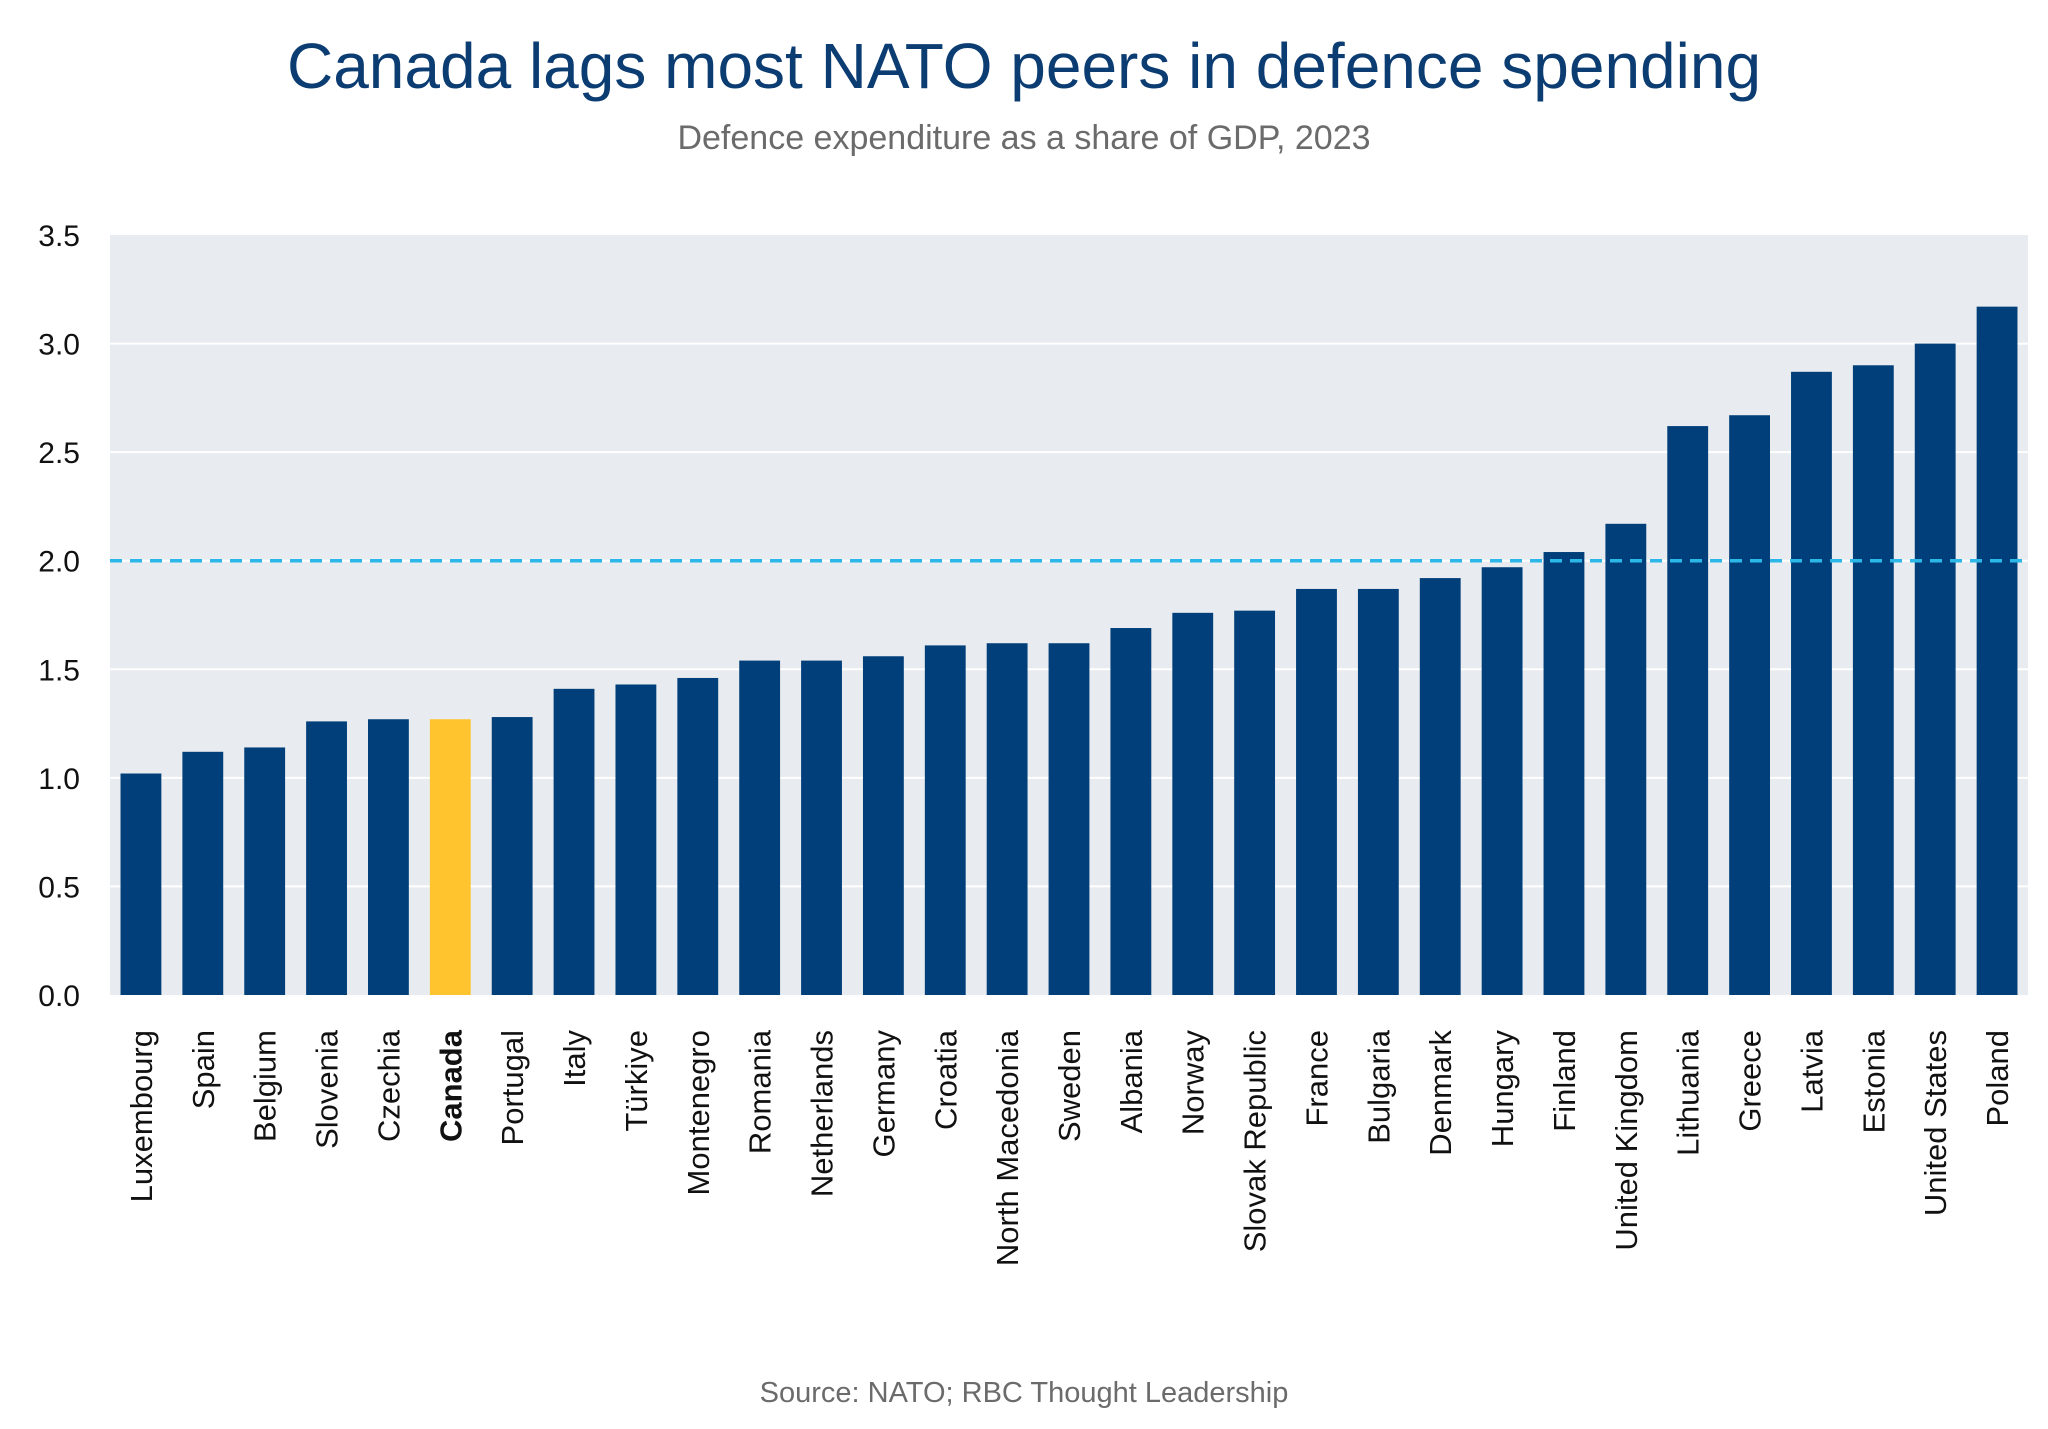  I want to click on x-tick-label: Canada, so click(450, 1085).